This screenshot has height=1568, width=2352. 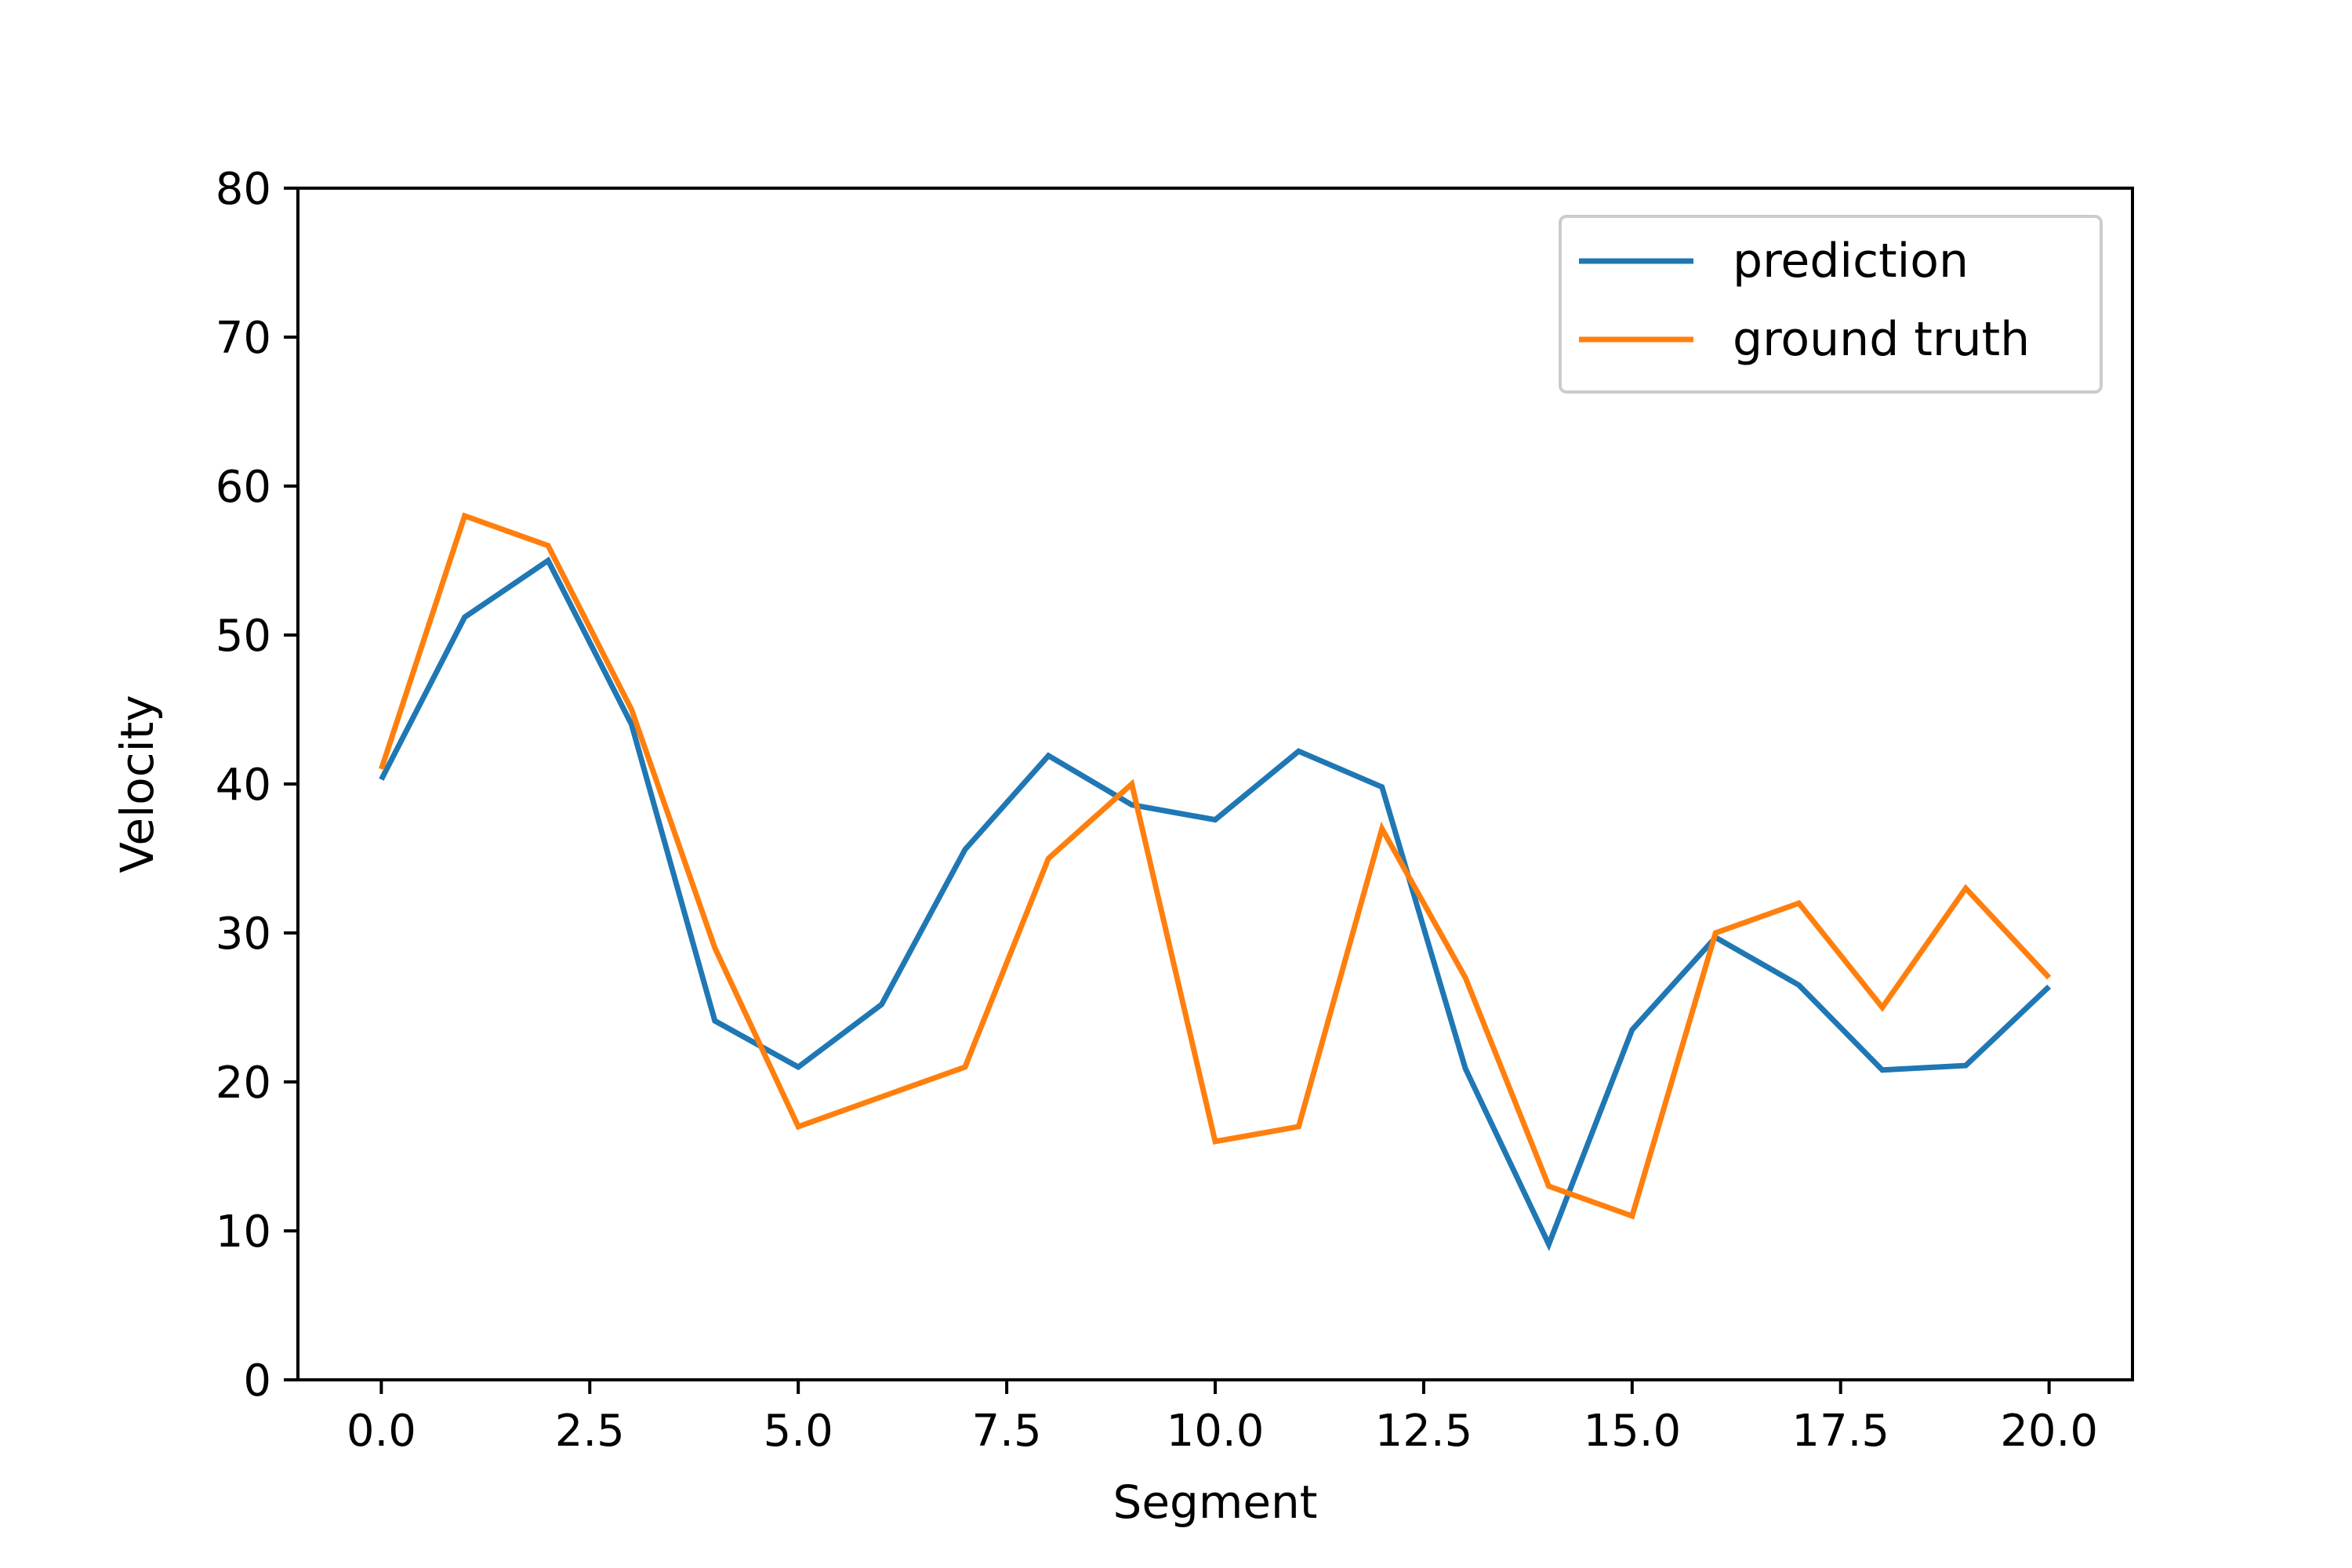 I want to click on legend-box, so click(x=1831, y=304).